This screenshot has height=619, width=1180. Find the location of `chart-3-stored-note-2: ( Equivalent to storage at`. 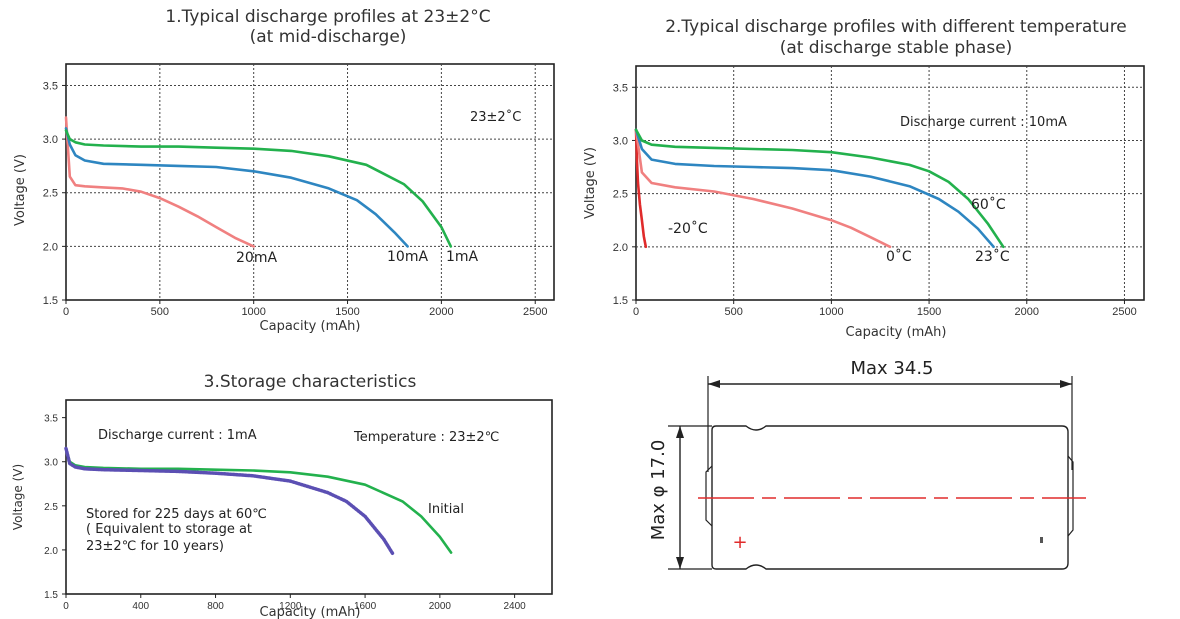

chart-3-stored-note-2: ( Equivalent to storage at is located at coordinates (169, 529).